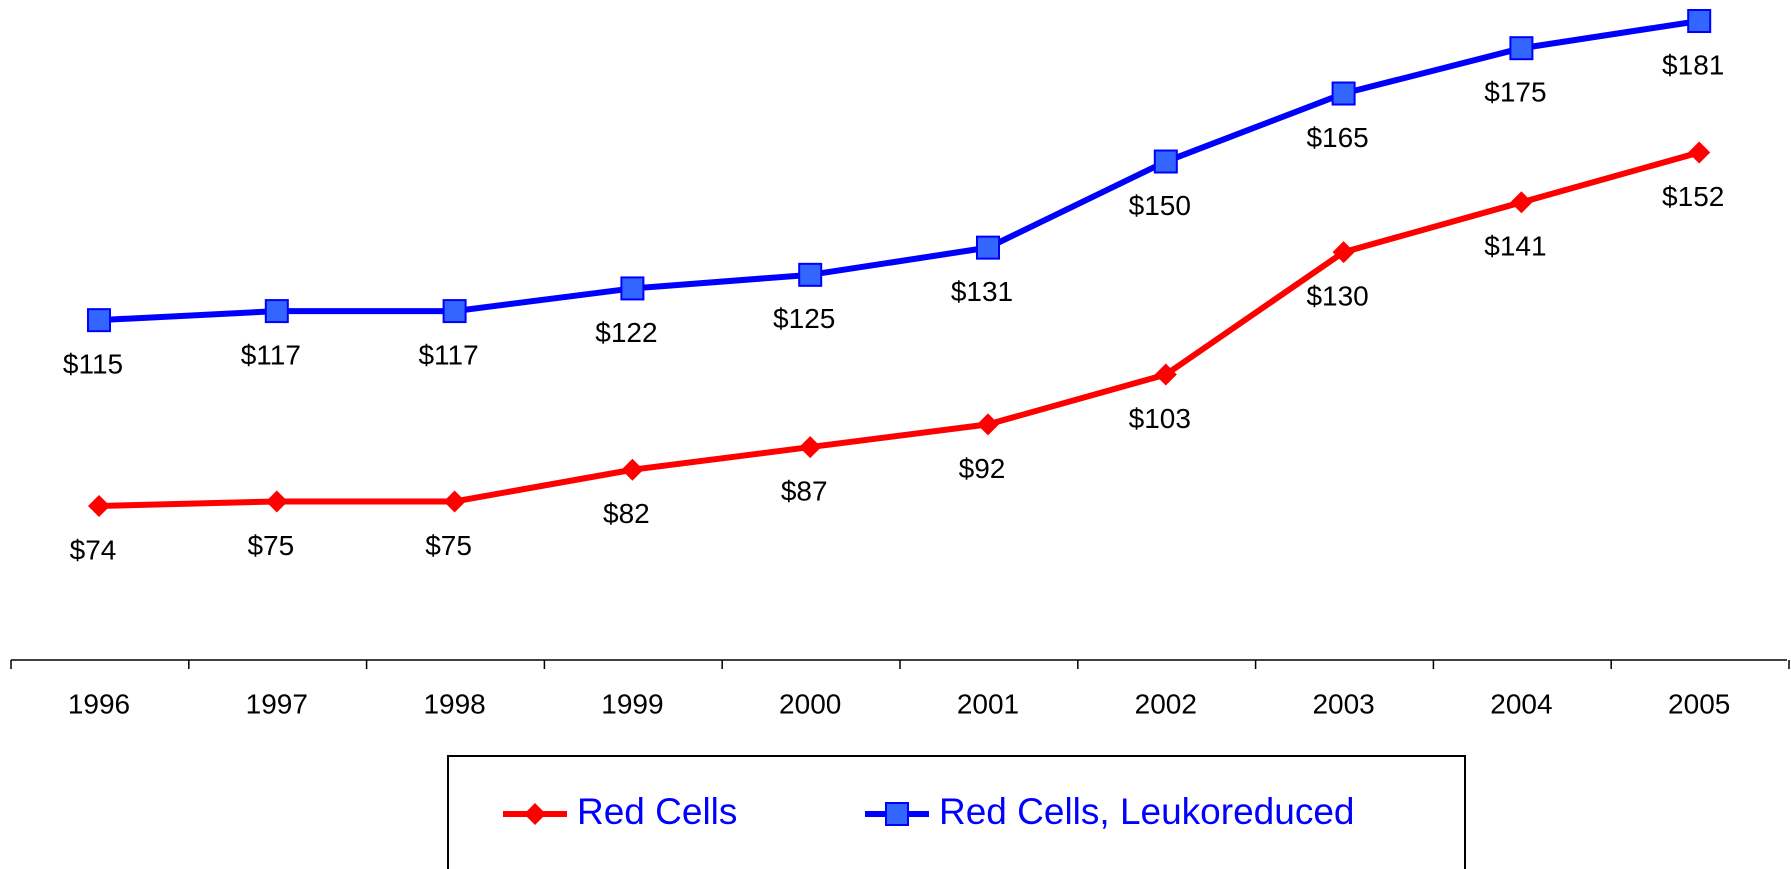  What do you see at coordinates (454, 703) in the screenshot?
I see `x-tick-label: 1998` at bounding box center [454, 703].